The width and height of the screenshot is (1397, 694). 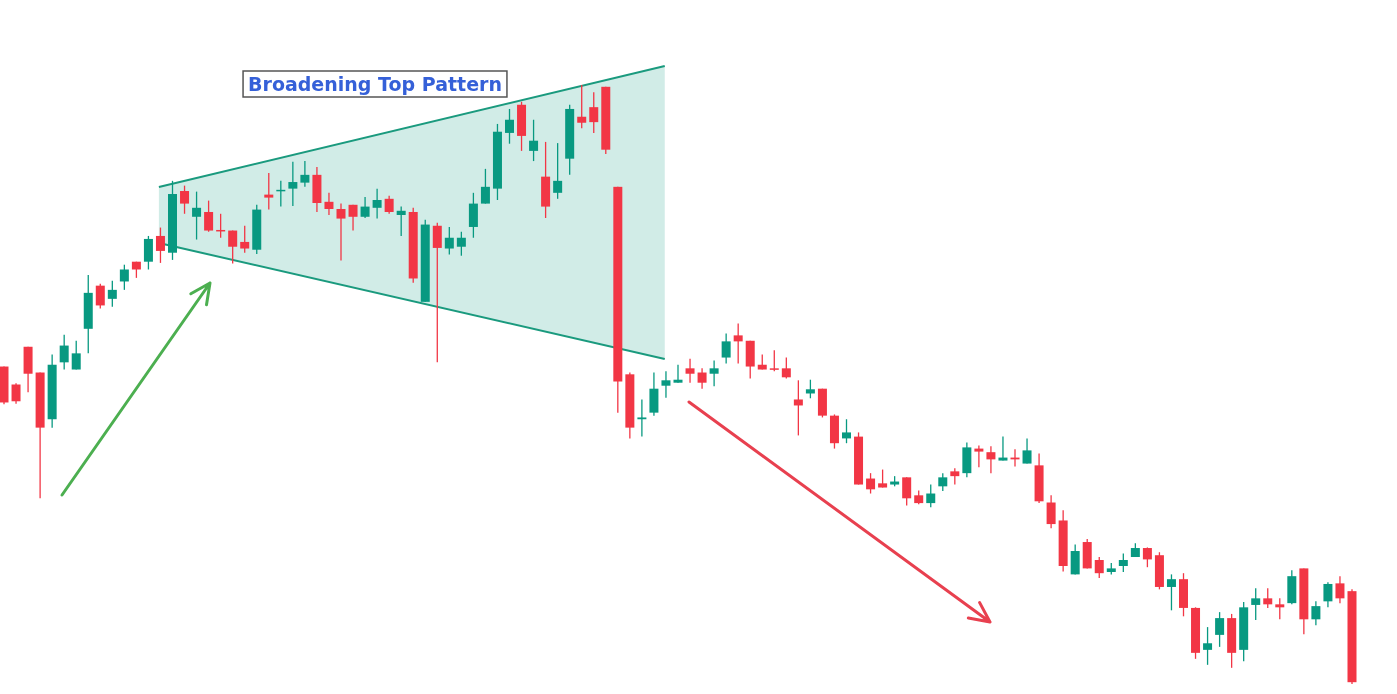 What do you see at coordinates (375, 84) in the screenshot?
I see `annotation: Broadening Top Pattern` at bounding box center [375, 84].